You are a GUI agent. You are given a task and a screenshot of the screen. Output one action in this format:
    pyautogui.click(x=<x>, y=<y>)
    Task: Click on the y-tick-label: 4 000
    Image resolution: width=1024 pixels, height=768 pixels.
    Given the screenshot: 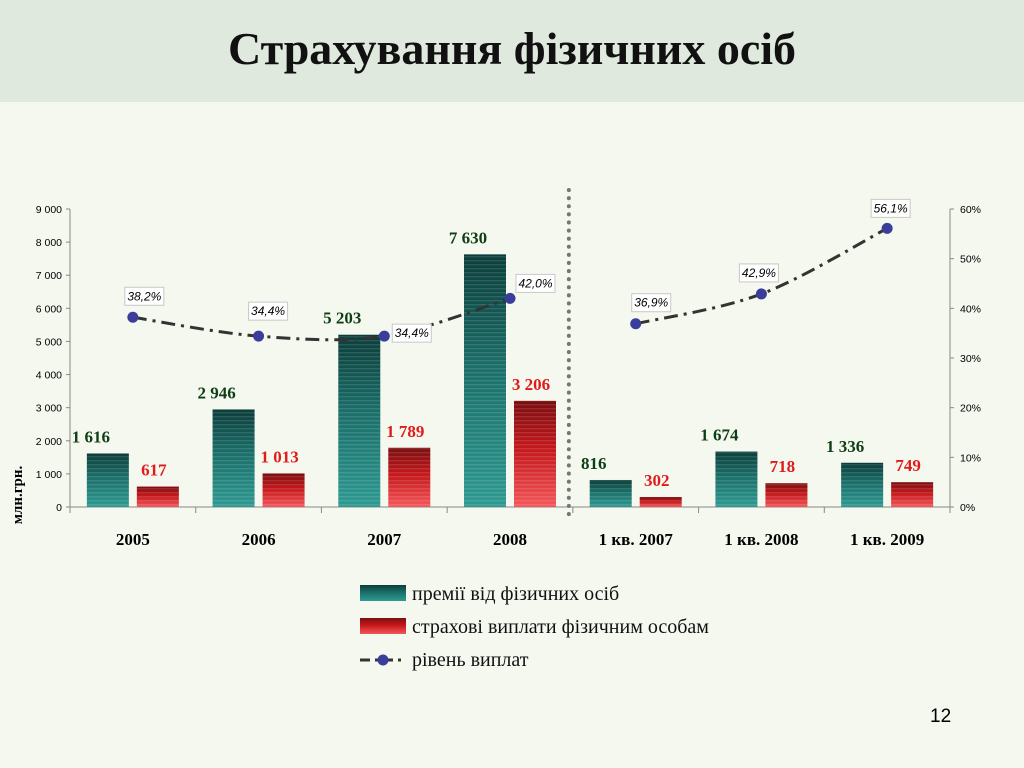 What is the action you would take?
    pyautogui.click(x=49, y=376)
    